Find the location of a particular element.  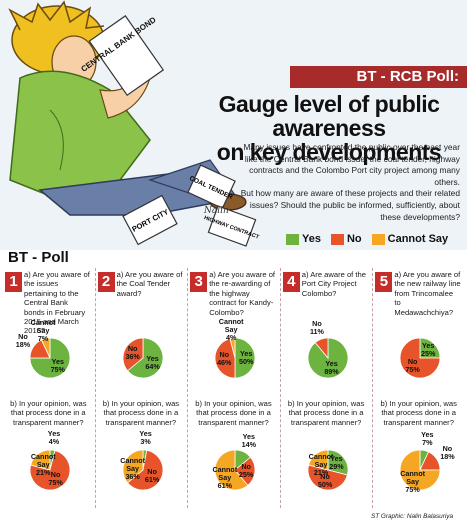

pie-label-cannot-say: Cannot Say 61% is located at coordinates (225, 477).